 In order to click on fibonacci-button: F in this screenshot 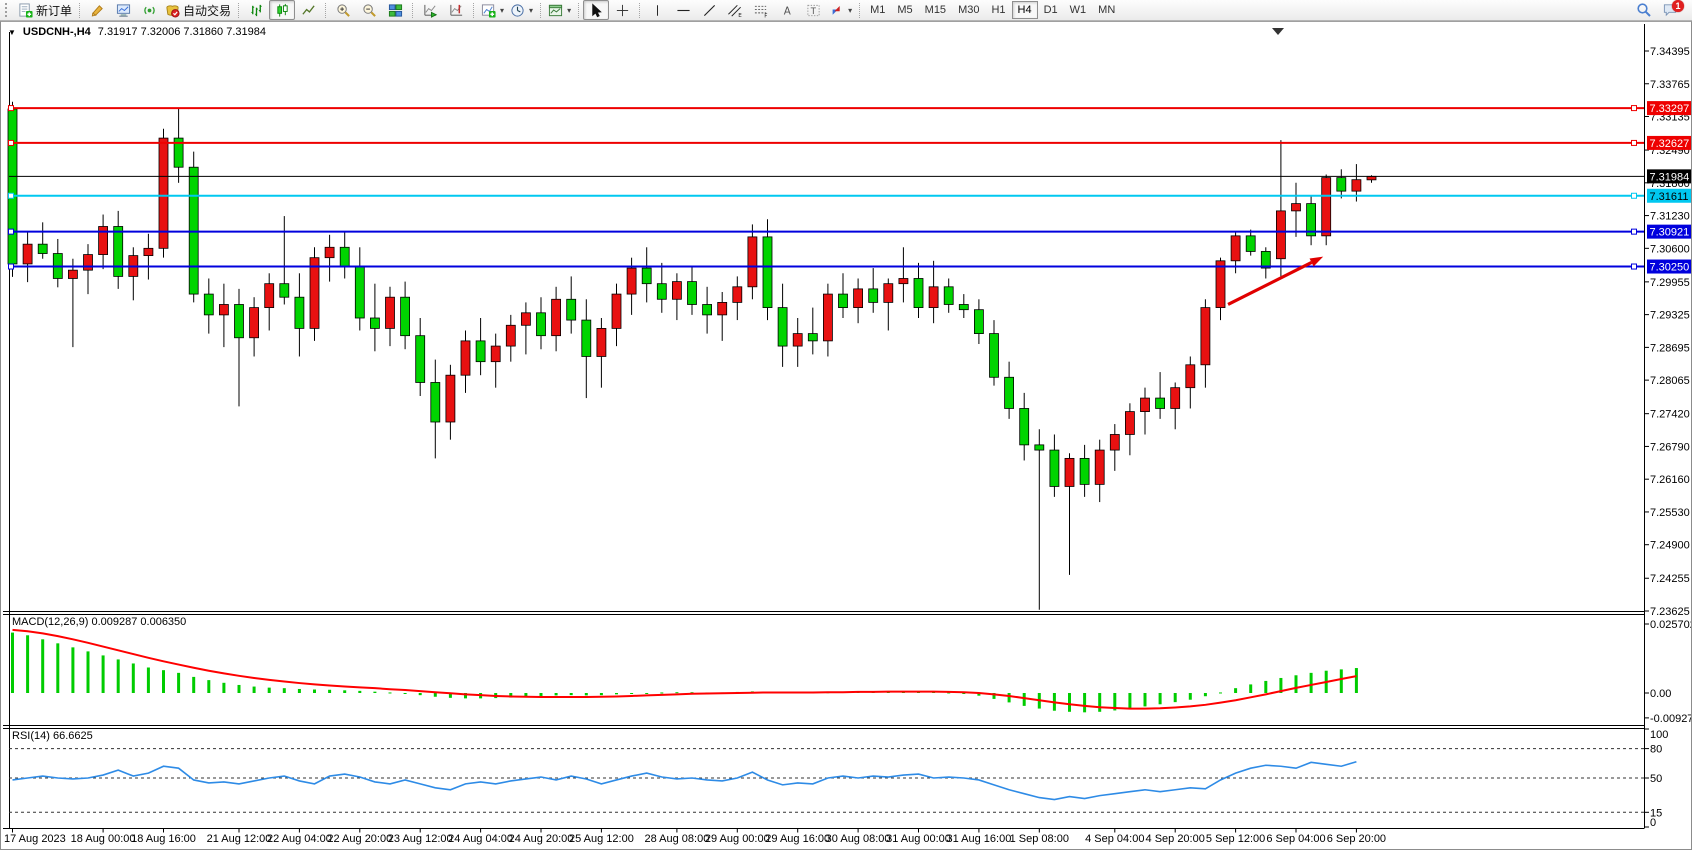, I will do `click(761, 10)`.